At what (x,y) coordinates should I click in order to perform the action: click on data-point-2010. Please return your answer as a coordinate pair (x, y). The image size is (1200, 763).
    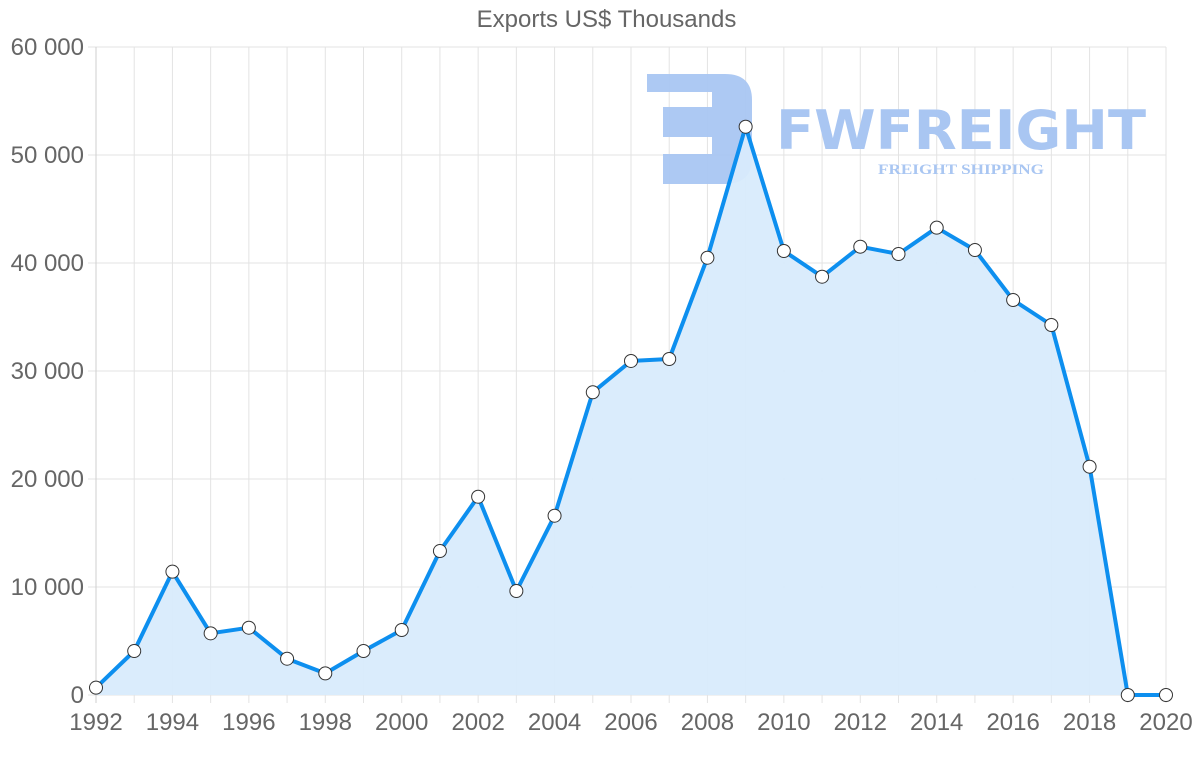
    Looking at the image, I should click on (783, 251).